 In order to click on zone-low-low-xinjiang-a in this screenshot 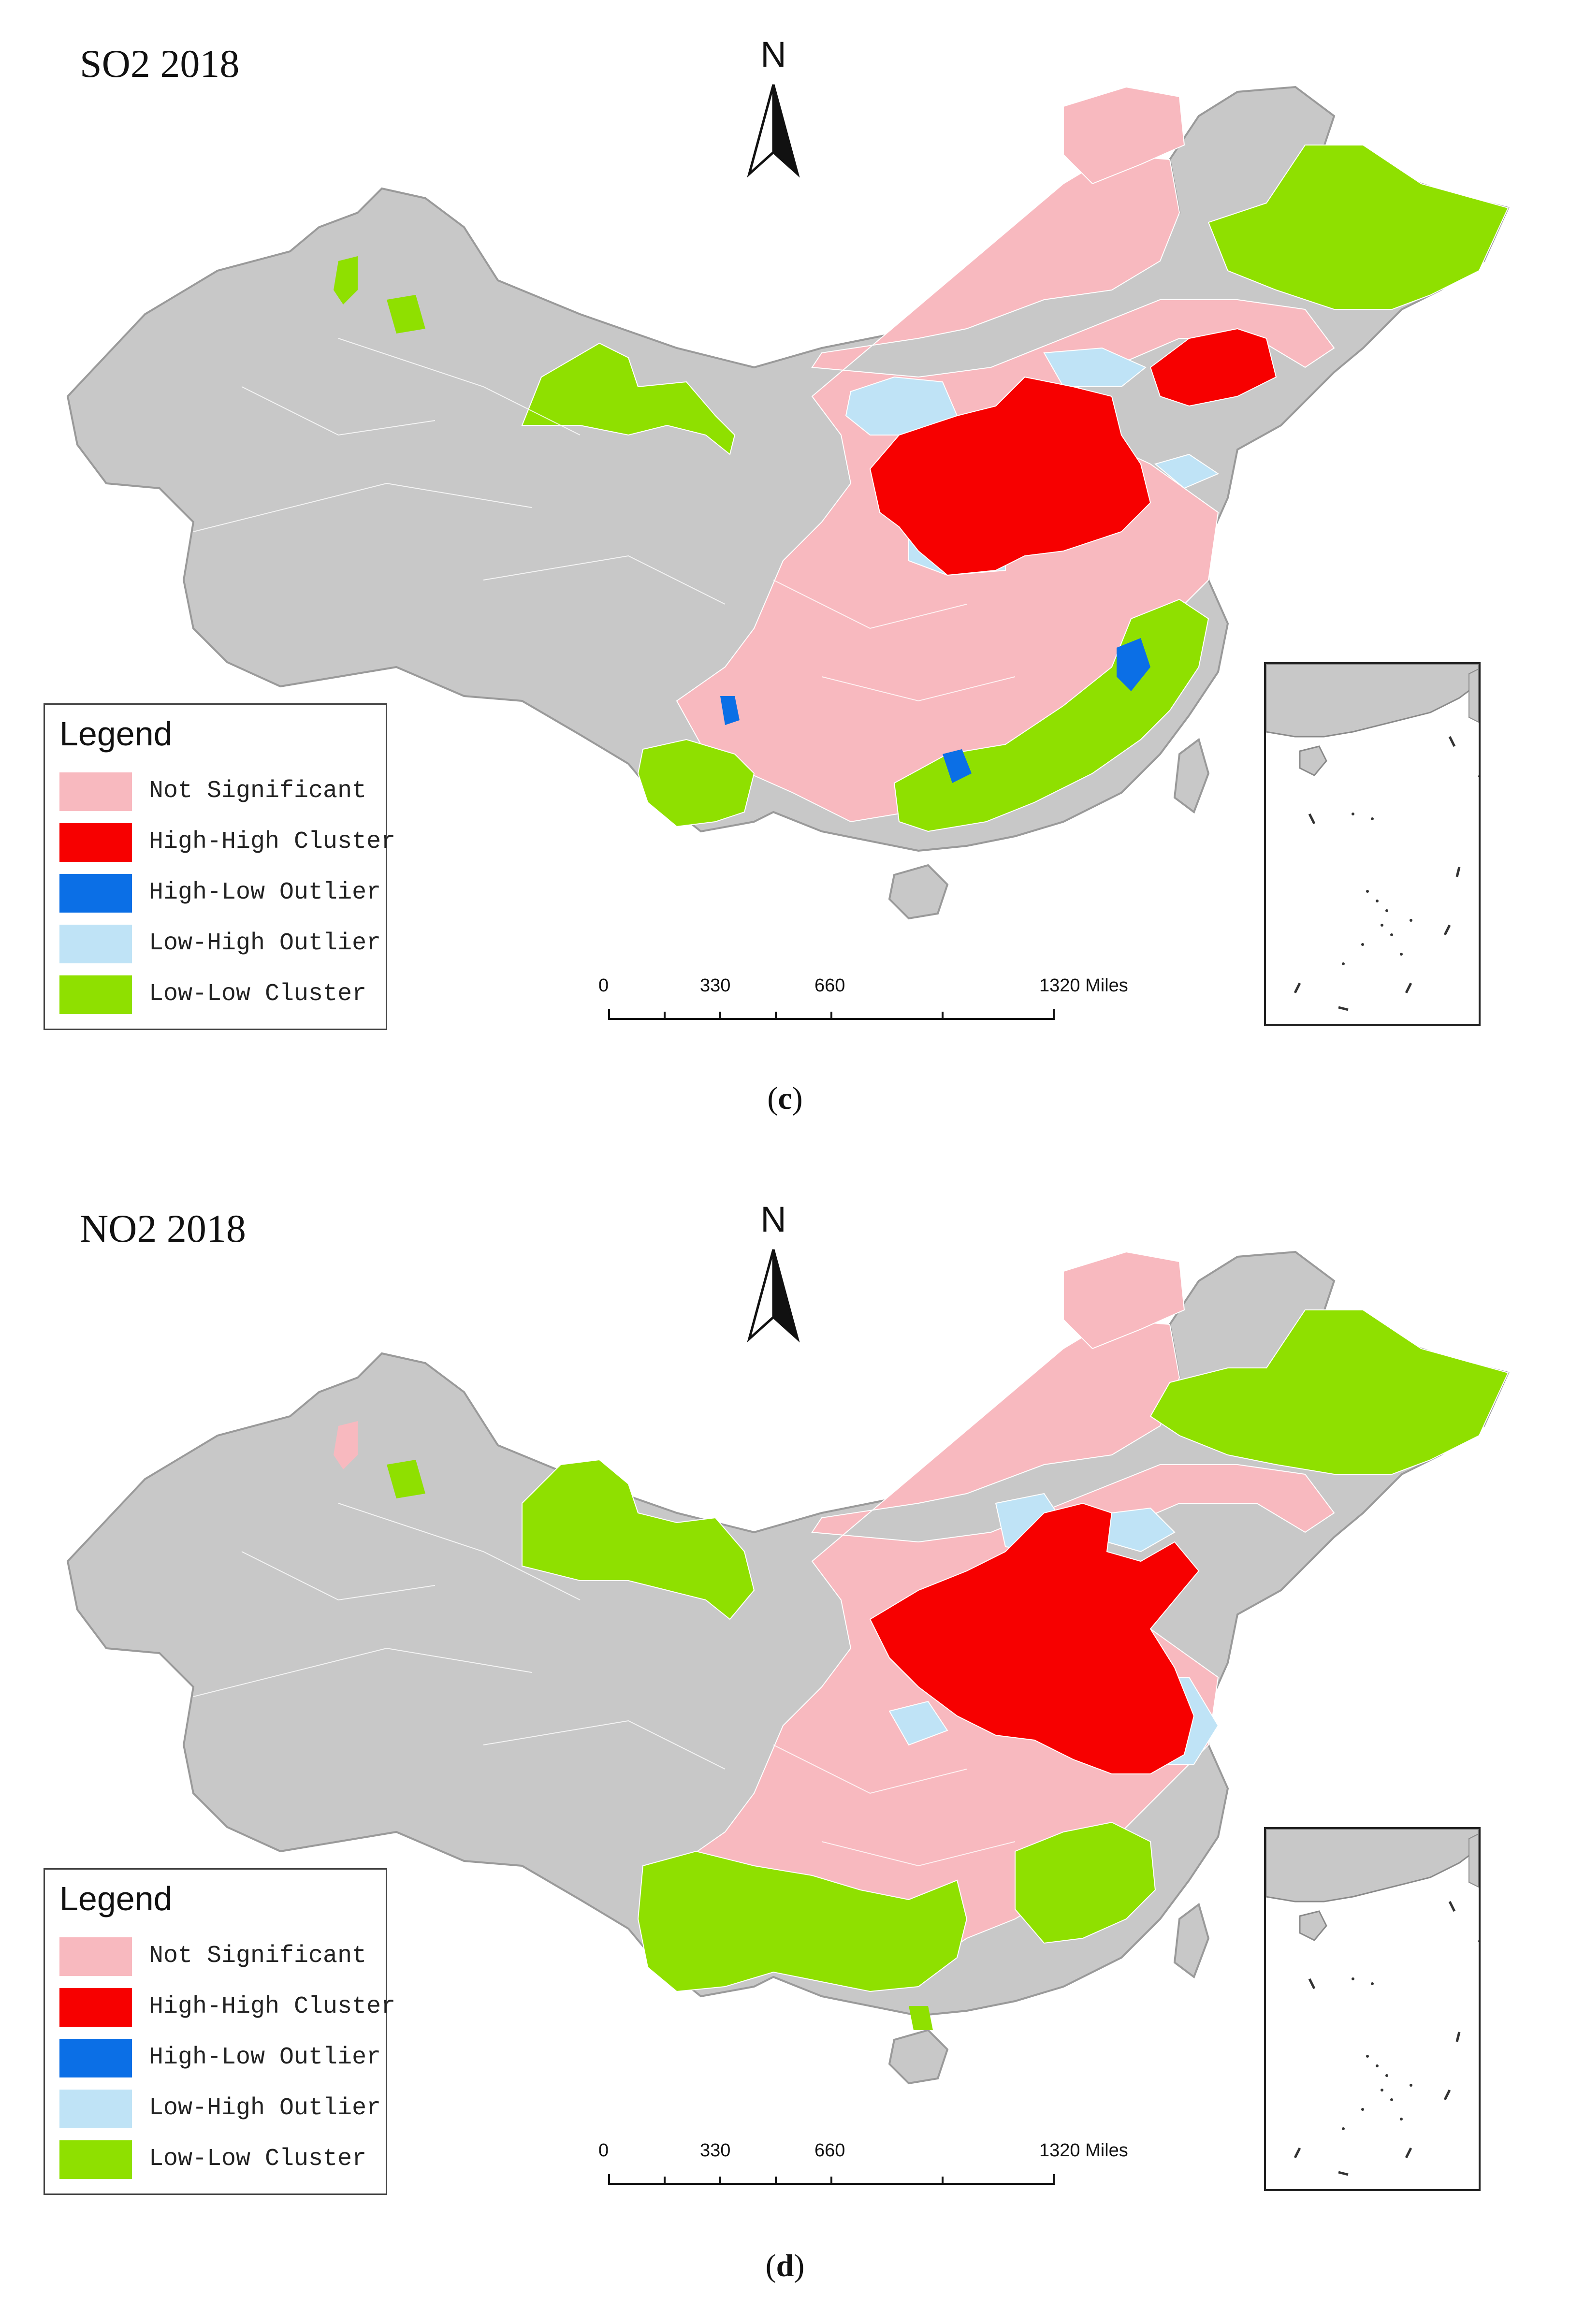, I will do `click(346, 280)`.